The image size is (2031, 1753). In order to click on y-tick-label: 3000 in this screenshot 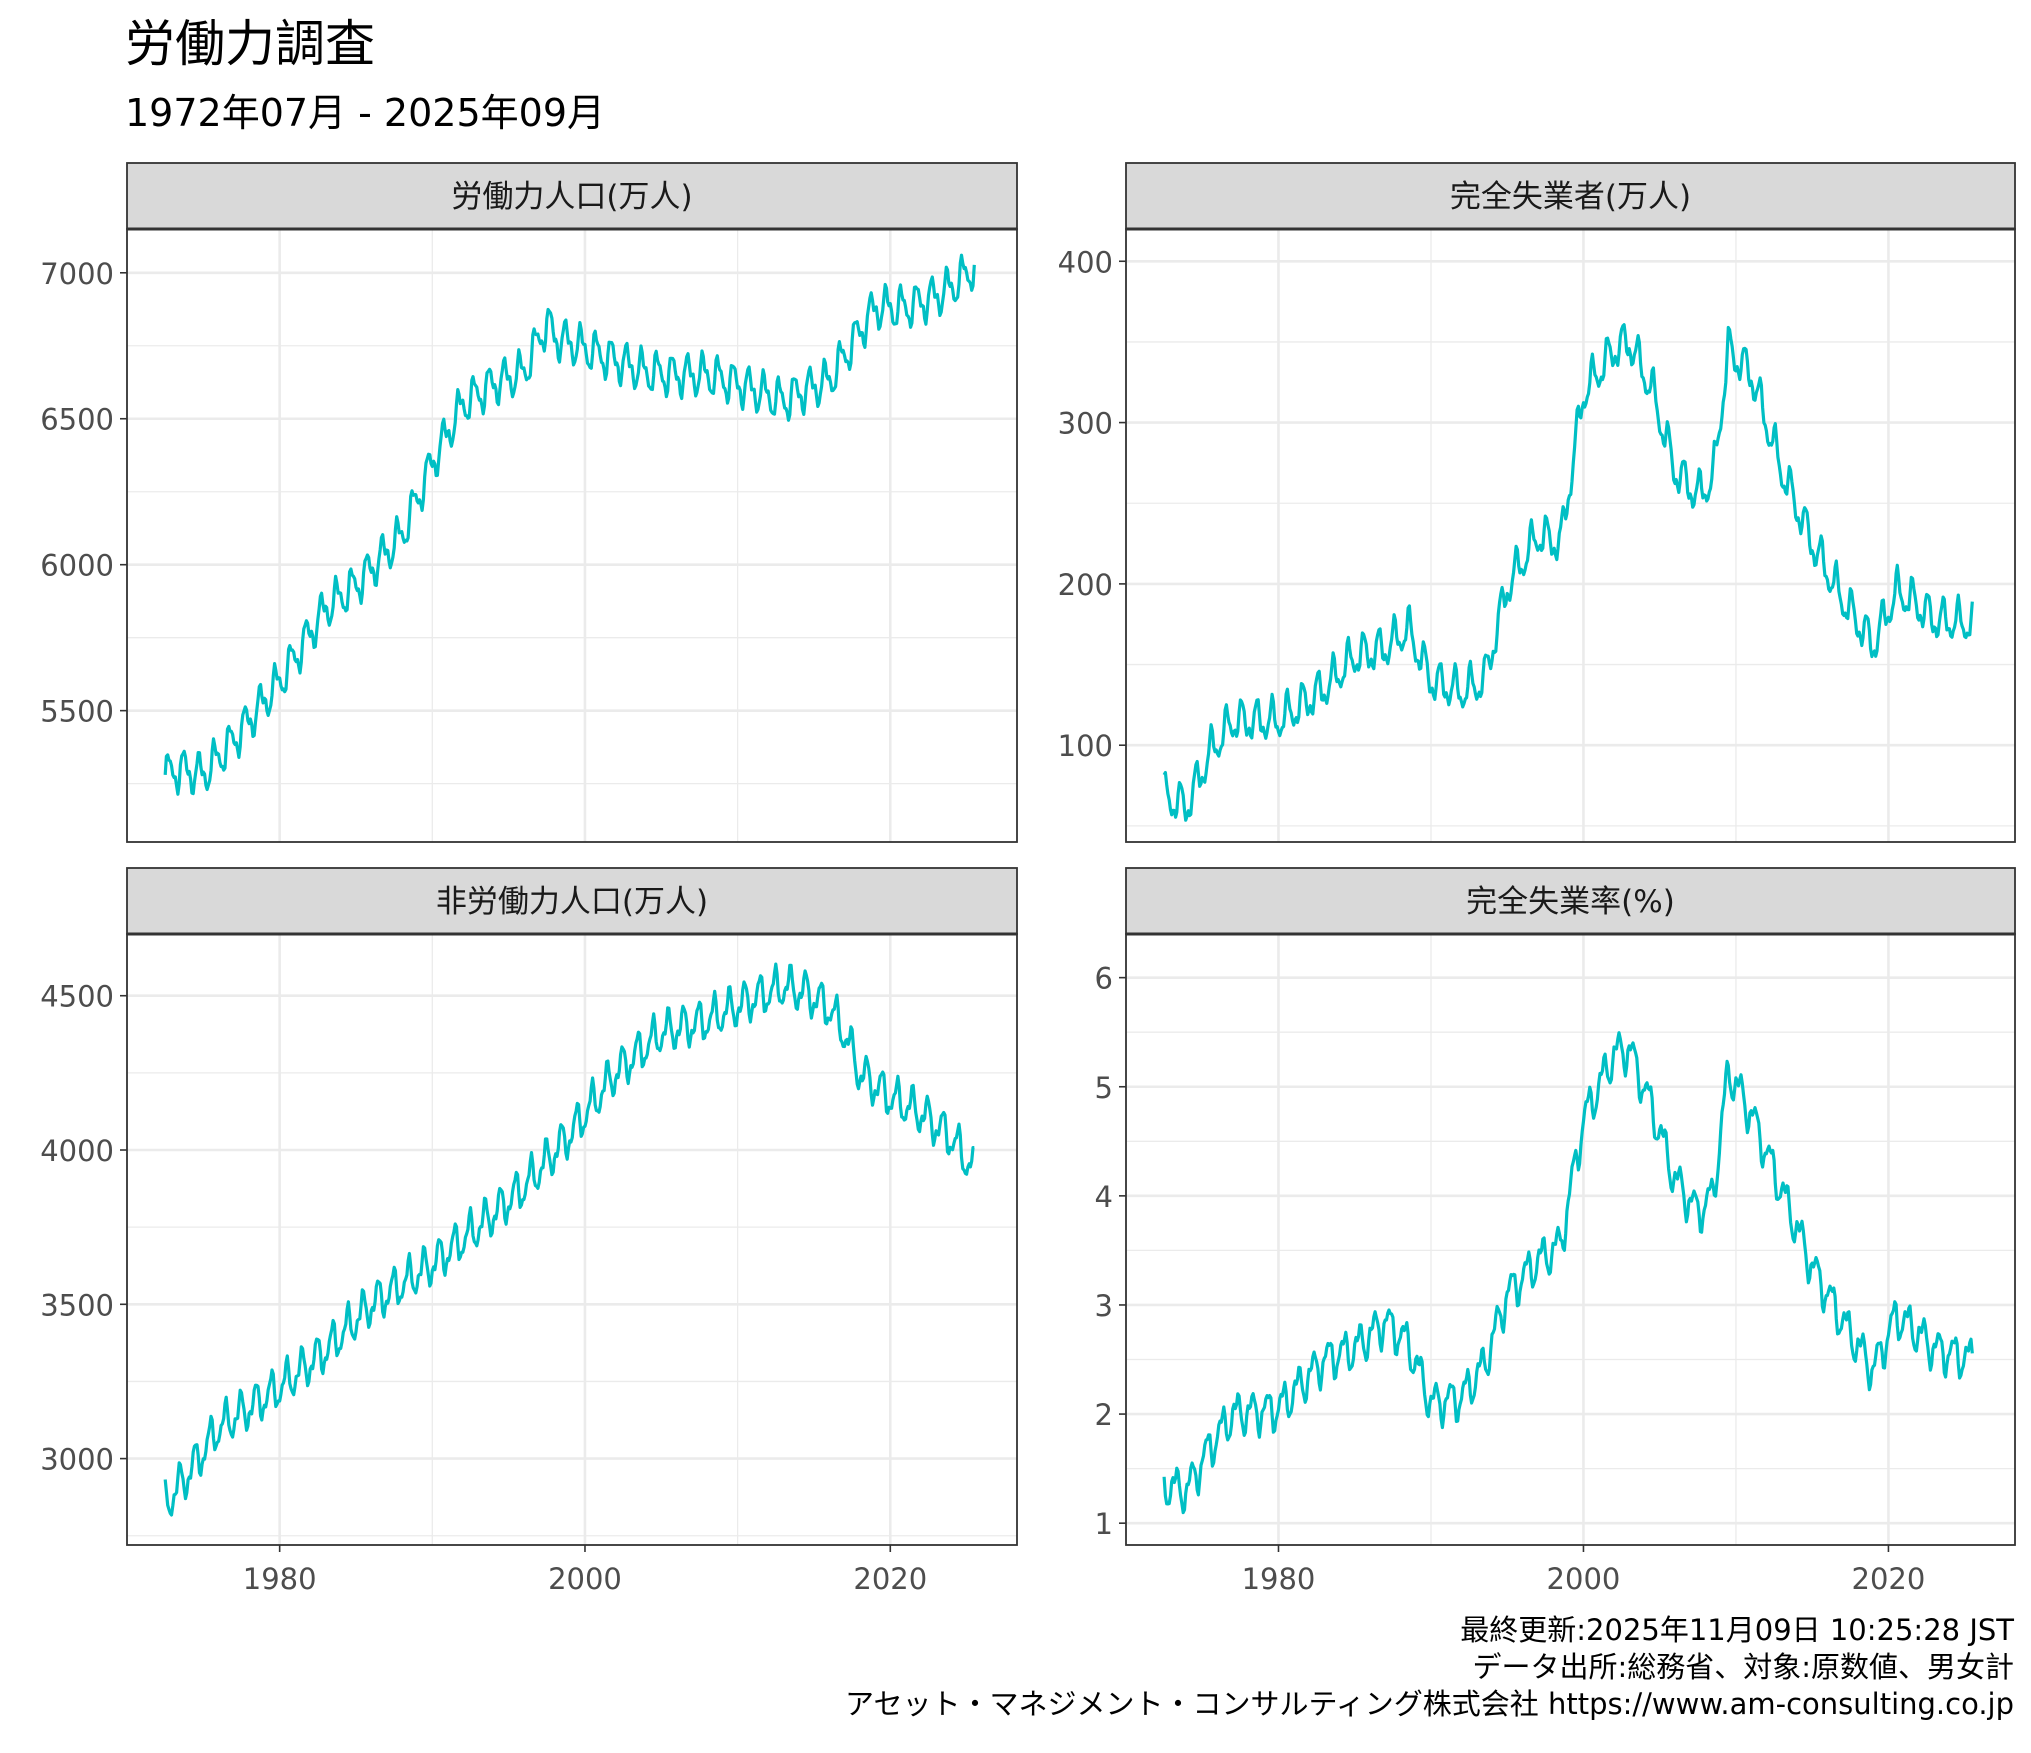, I will do `click(77, 1460)`.